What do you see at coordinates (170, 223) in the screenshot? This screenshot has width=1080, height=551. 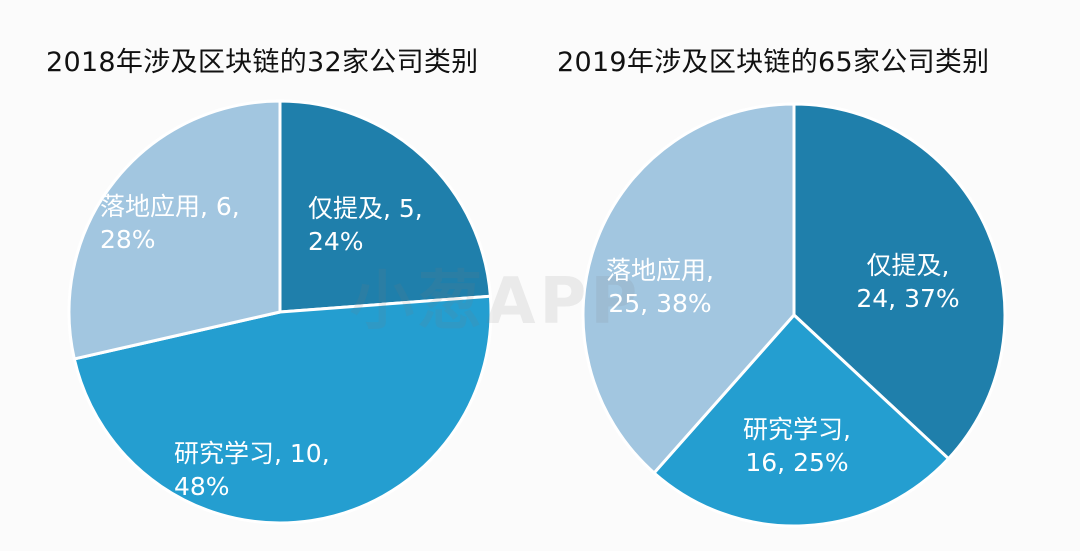 I see `slice-label-2018-application: 落地应用, 6, 28%` at bounding box center [170, 223].